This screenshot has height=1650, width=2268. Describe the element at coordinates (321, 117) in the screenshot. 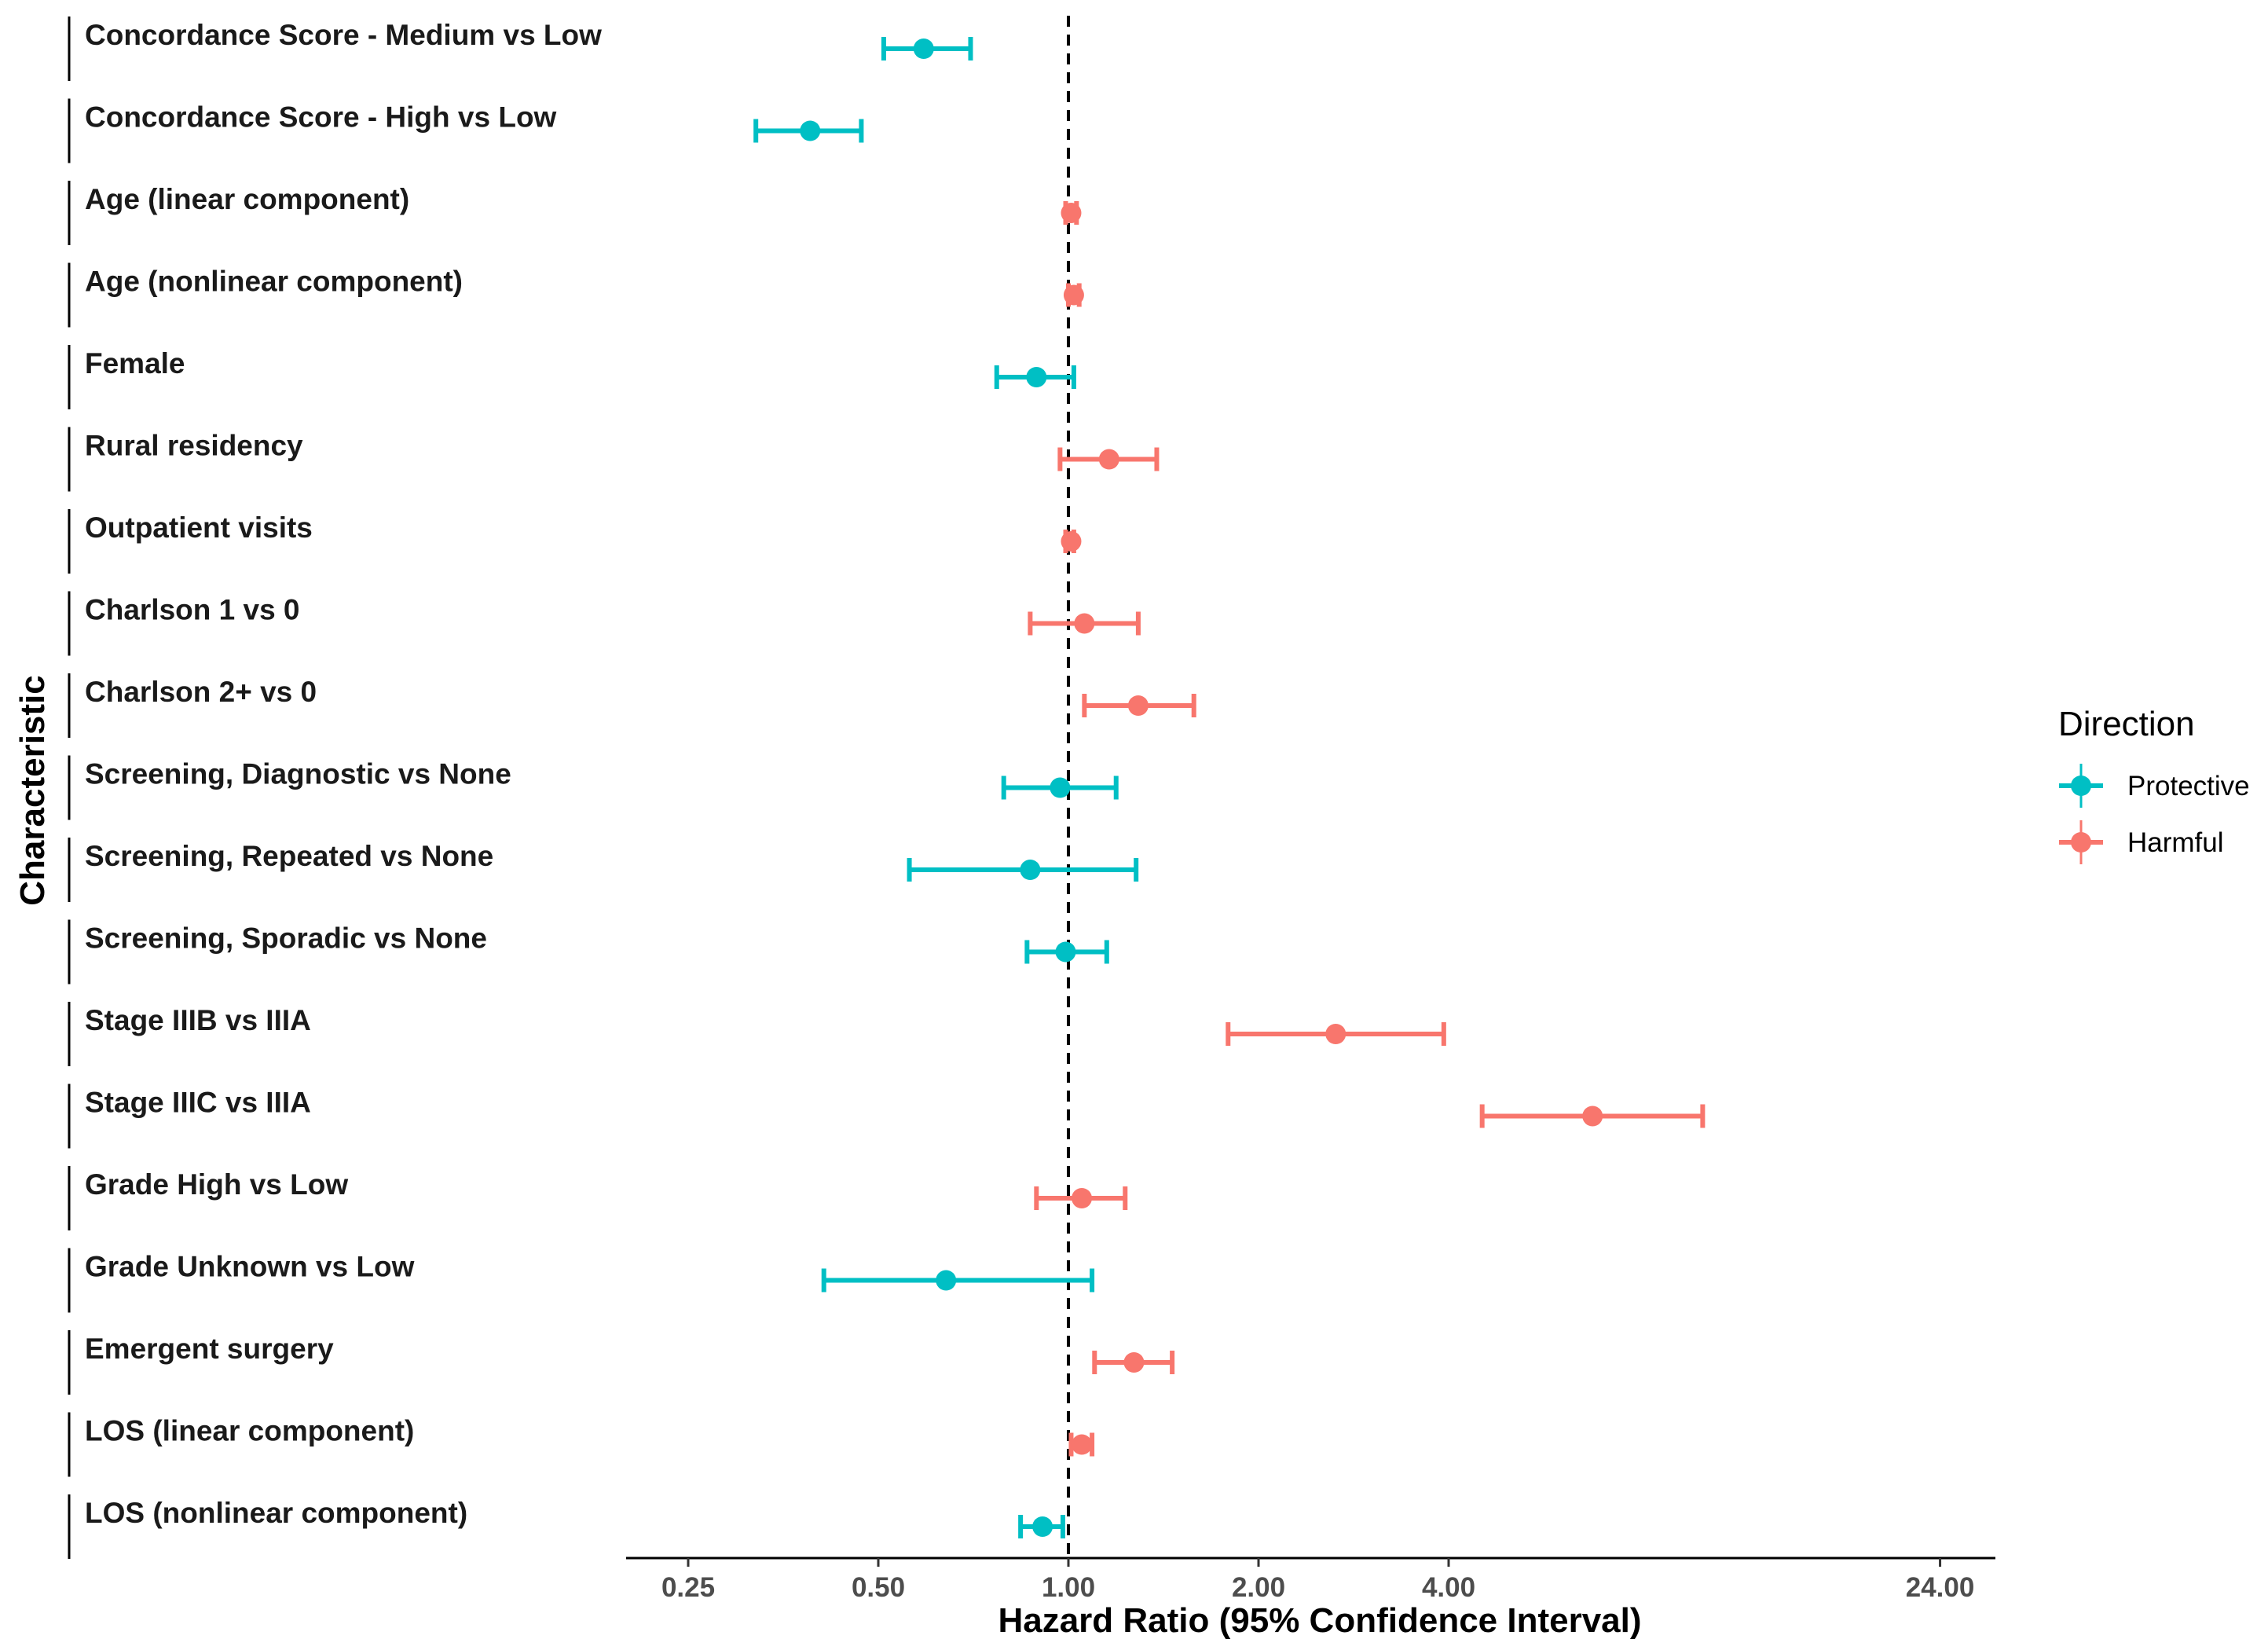

I see `row-label: Concordance Score - High vs Low` at that location.